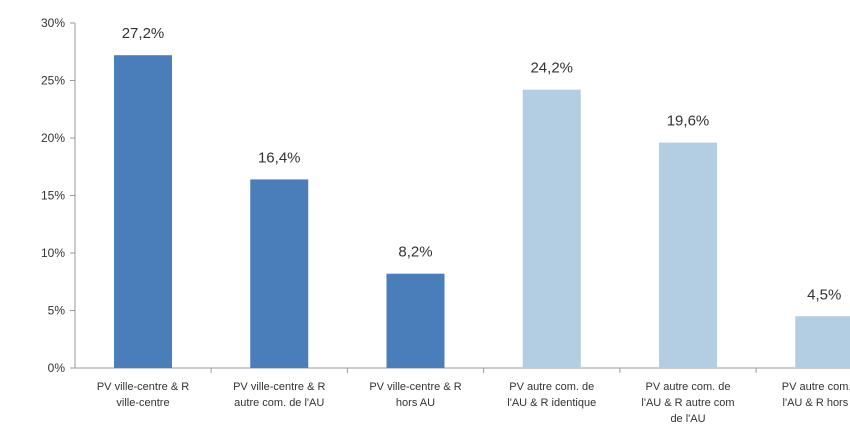 This screenshot has width=850, height=435. I want to click on category-label: autre com. de l'AU, so click(279, 403).